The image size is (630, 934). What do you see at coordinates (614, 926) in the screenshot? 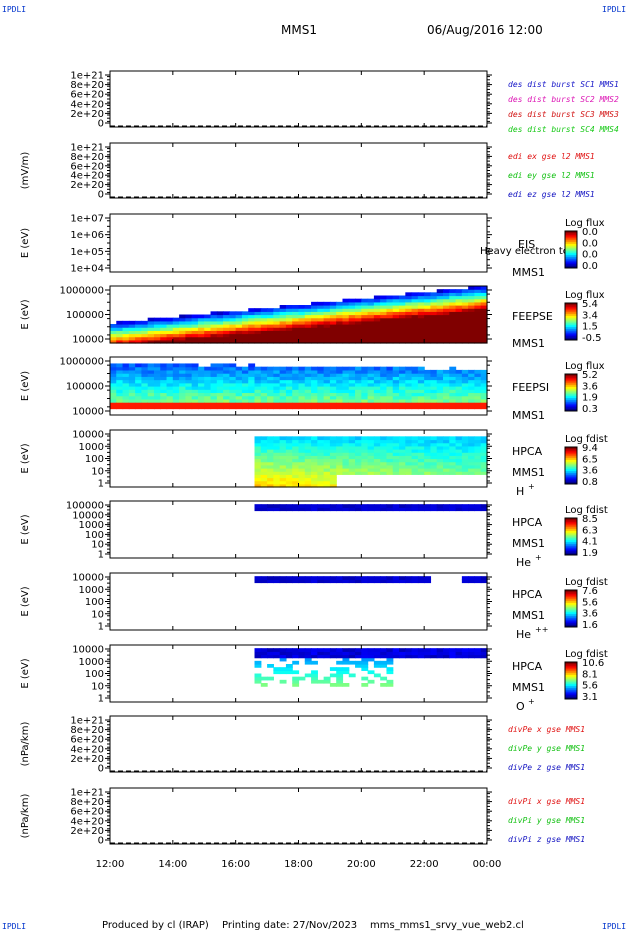
I see `corner-label-bottom-right: IPDLI` at bounding box center [614, 926].